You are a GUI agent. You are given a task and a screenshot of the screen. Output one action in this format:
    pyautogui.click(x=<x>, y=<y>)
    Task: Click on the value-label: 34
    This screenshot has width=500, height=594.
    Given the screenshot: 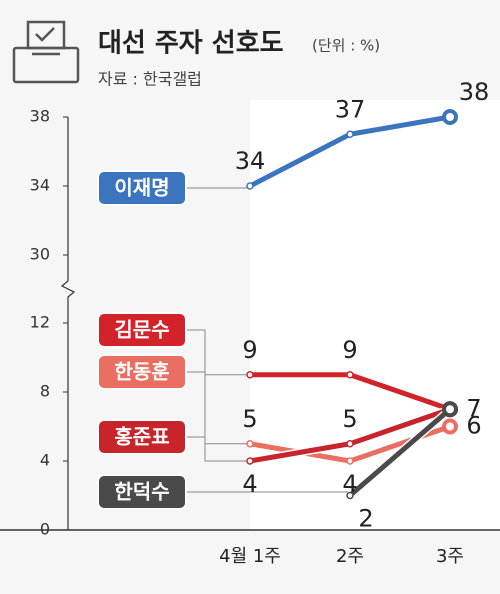 What is the action you would take?
    pyautogui.click(x=250, y=161)
    